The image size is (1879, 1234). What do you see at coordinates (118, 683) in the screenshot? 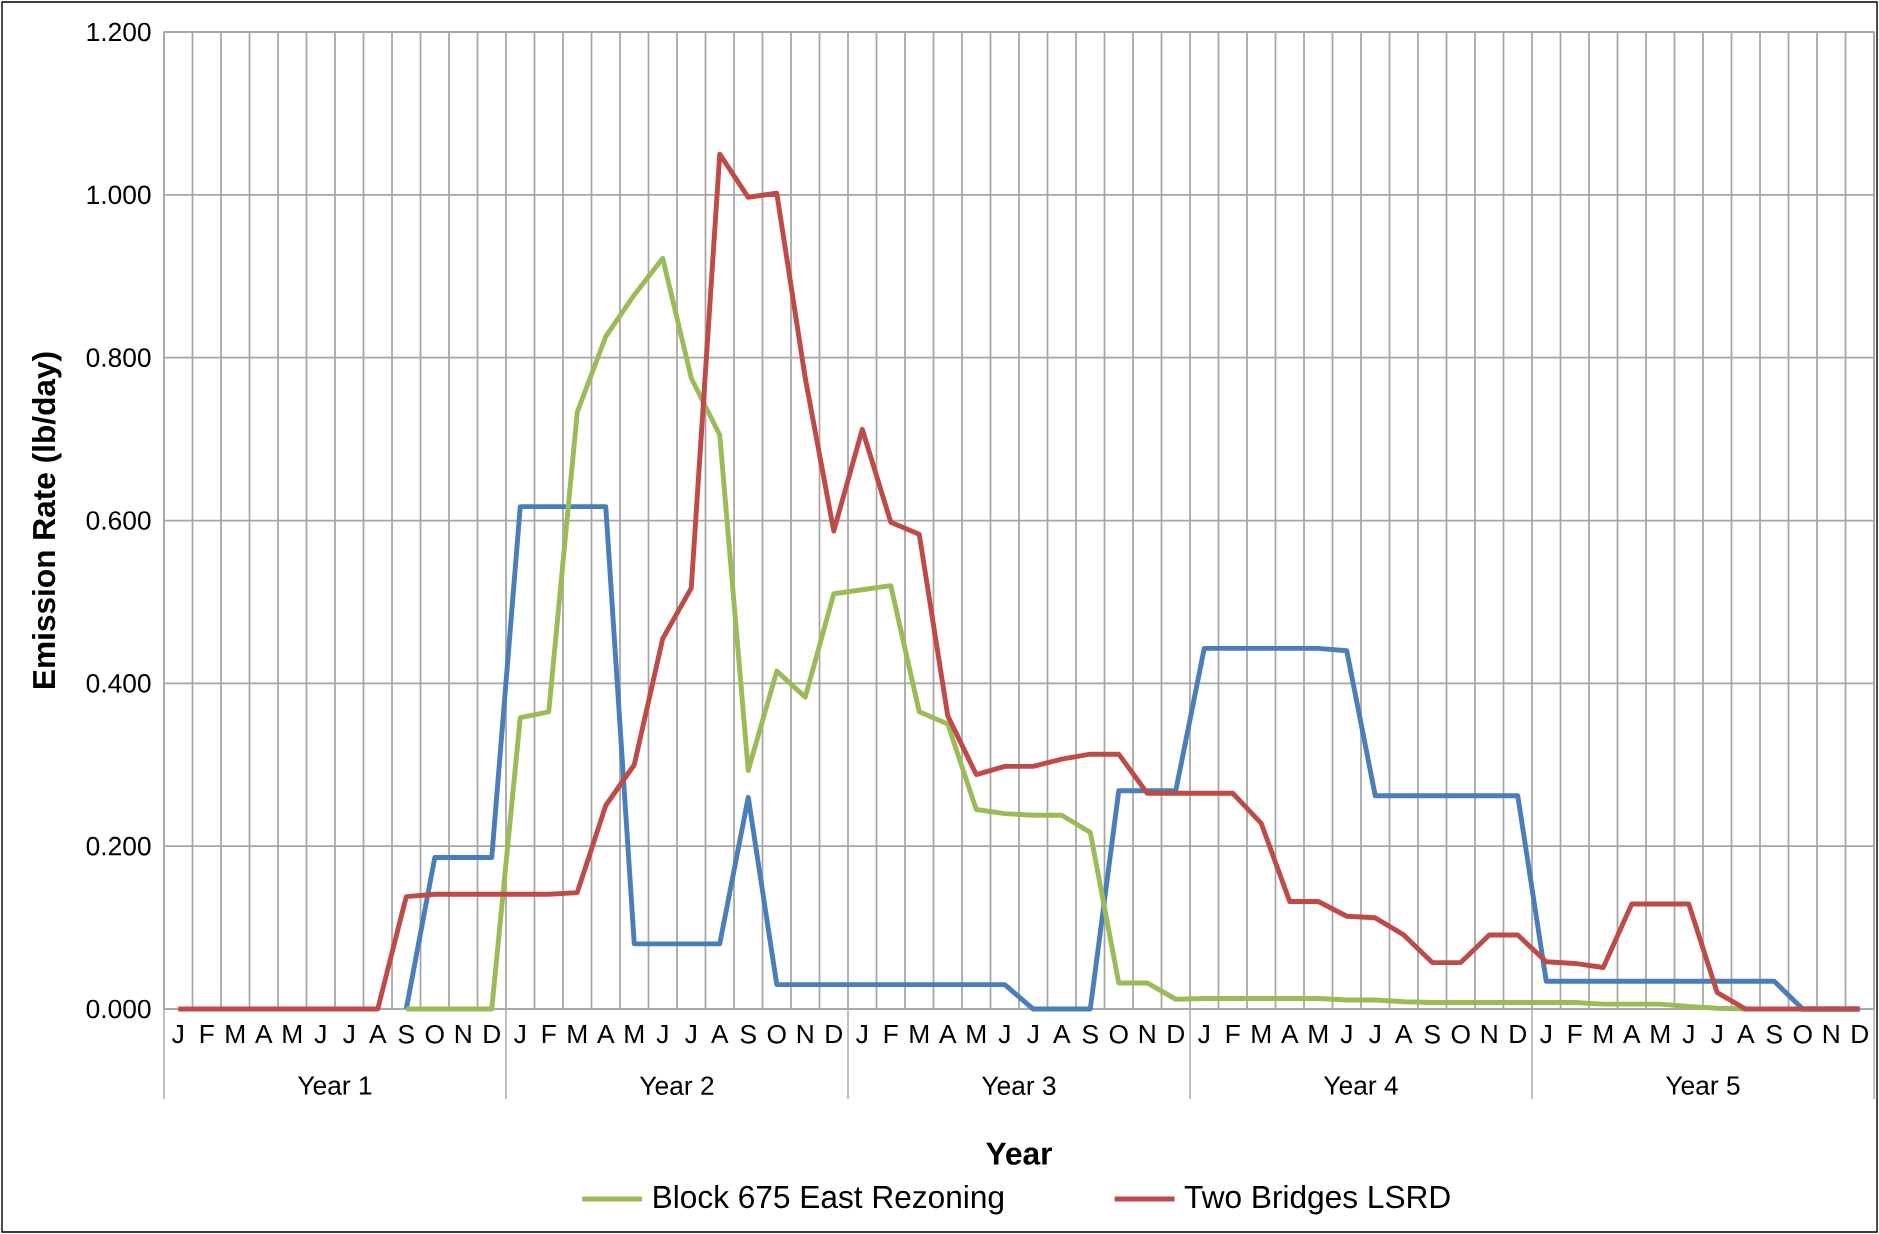
I see `y-tick-label: 0.400` at bounding box center [118, 683].